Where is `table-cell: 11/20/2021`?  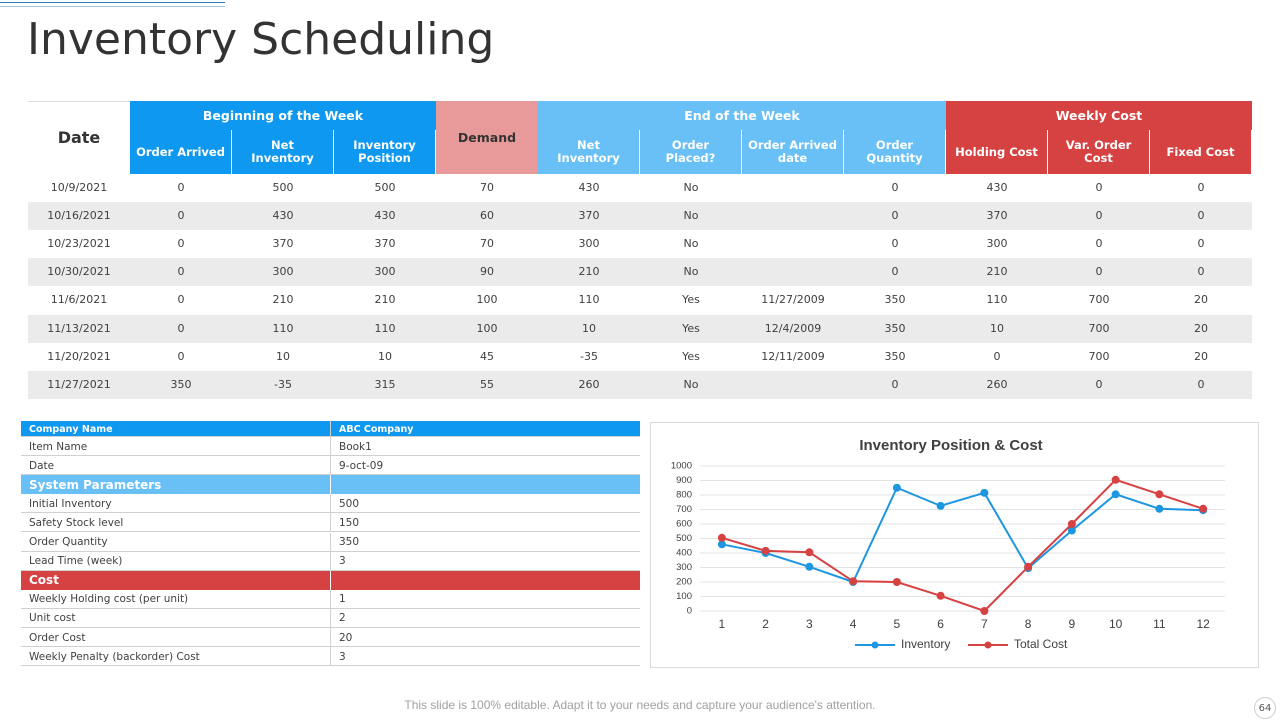
table-cell: 11/20/2021 is located at coordinates (79, 356).